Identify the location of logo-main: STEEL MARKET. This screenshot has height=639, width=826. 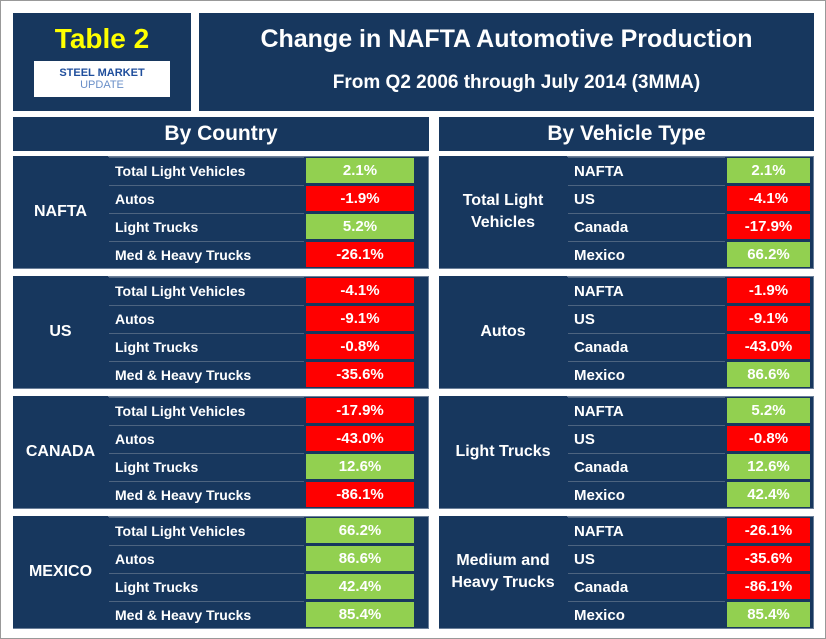
(102, 73).